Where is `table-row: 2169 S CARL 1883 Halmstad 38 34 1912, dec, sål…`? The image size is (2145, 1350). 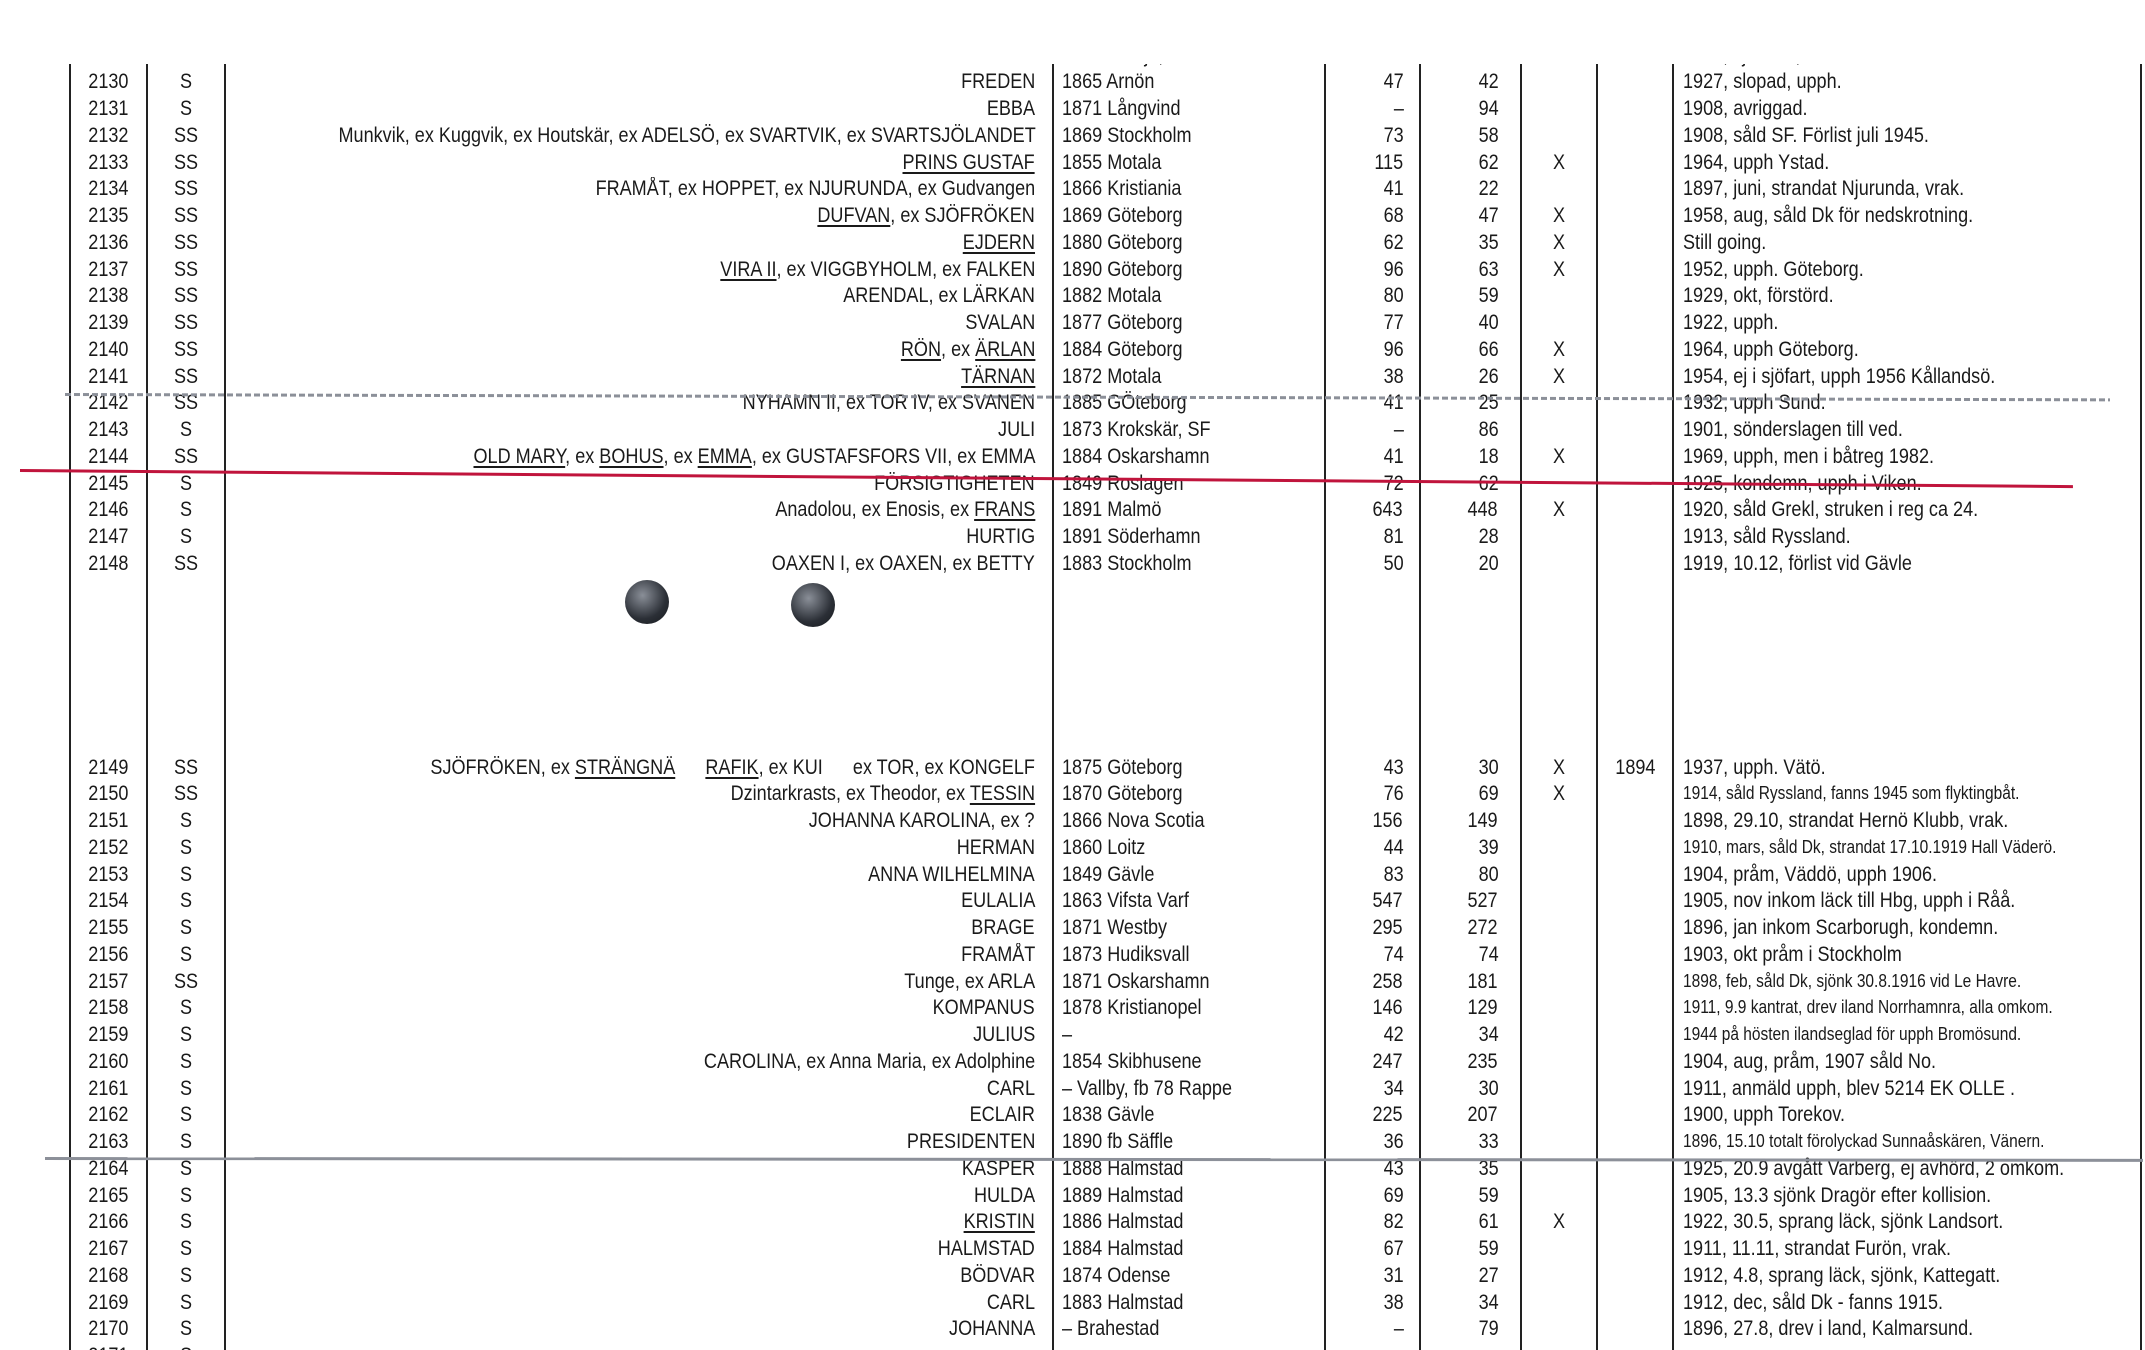
table-row: 2169 S CARL 1883 Halmstad 38 34 1912, dec, sål… is located at coordinates (1072, 1302).